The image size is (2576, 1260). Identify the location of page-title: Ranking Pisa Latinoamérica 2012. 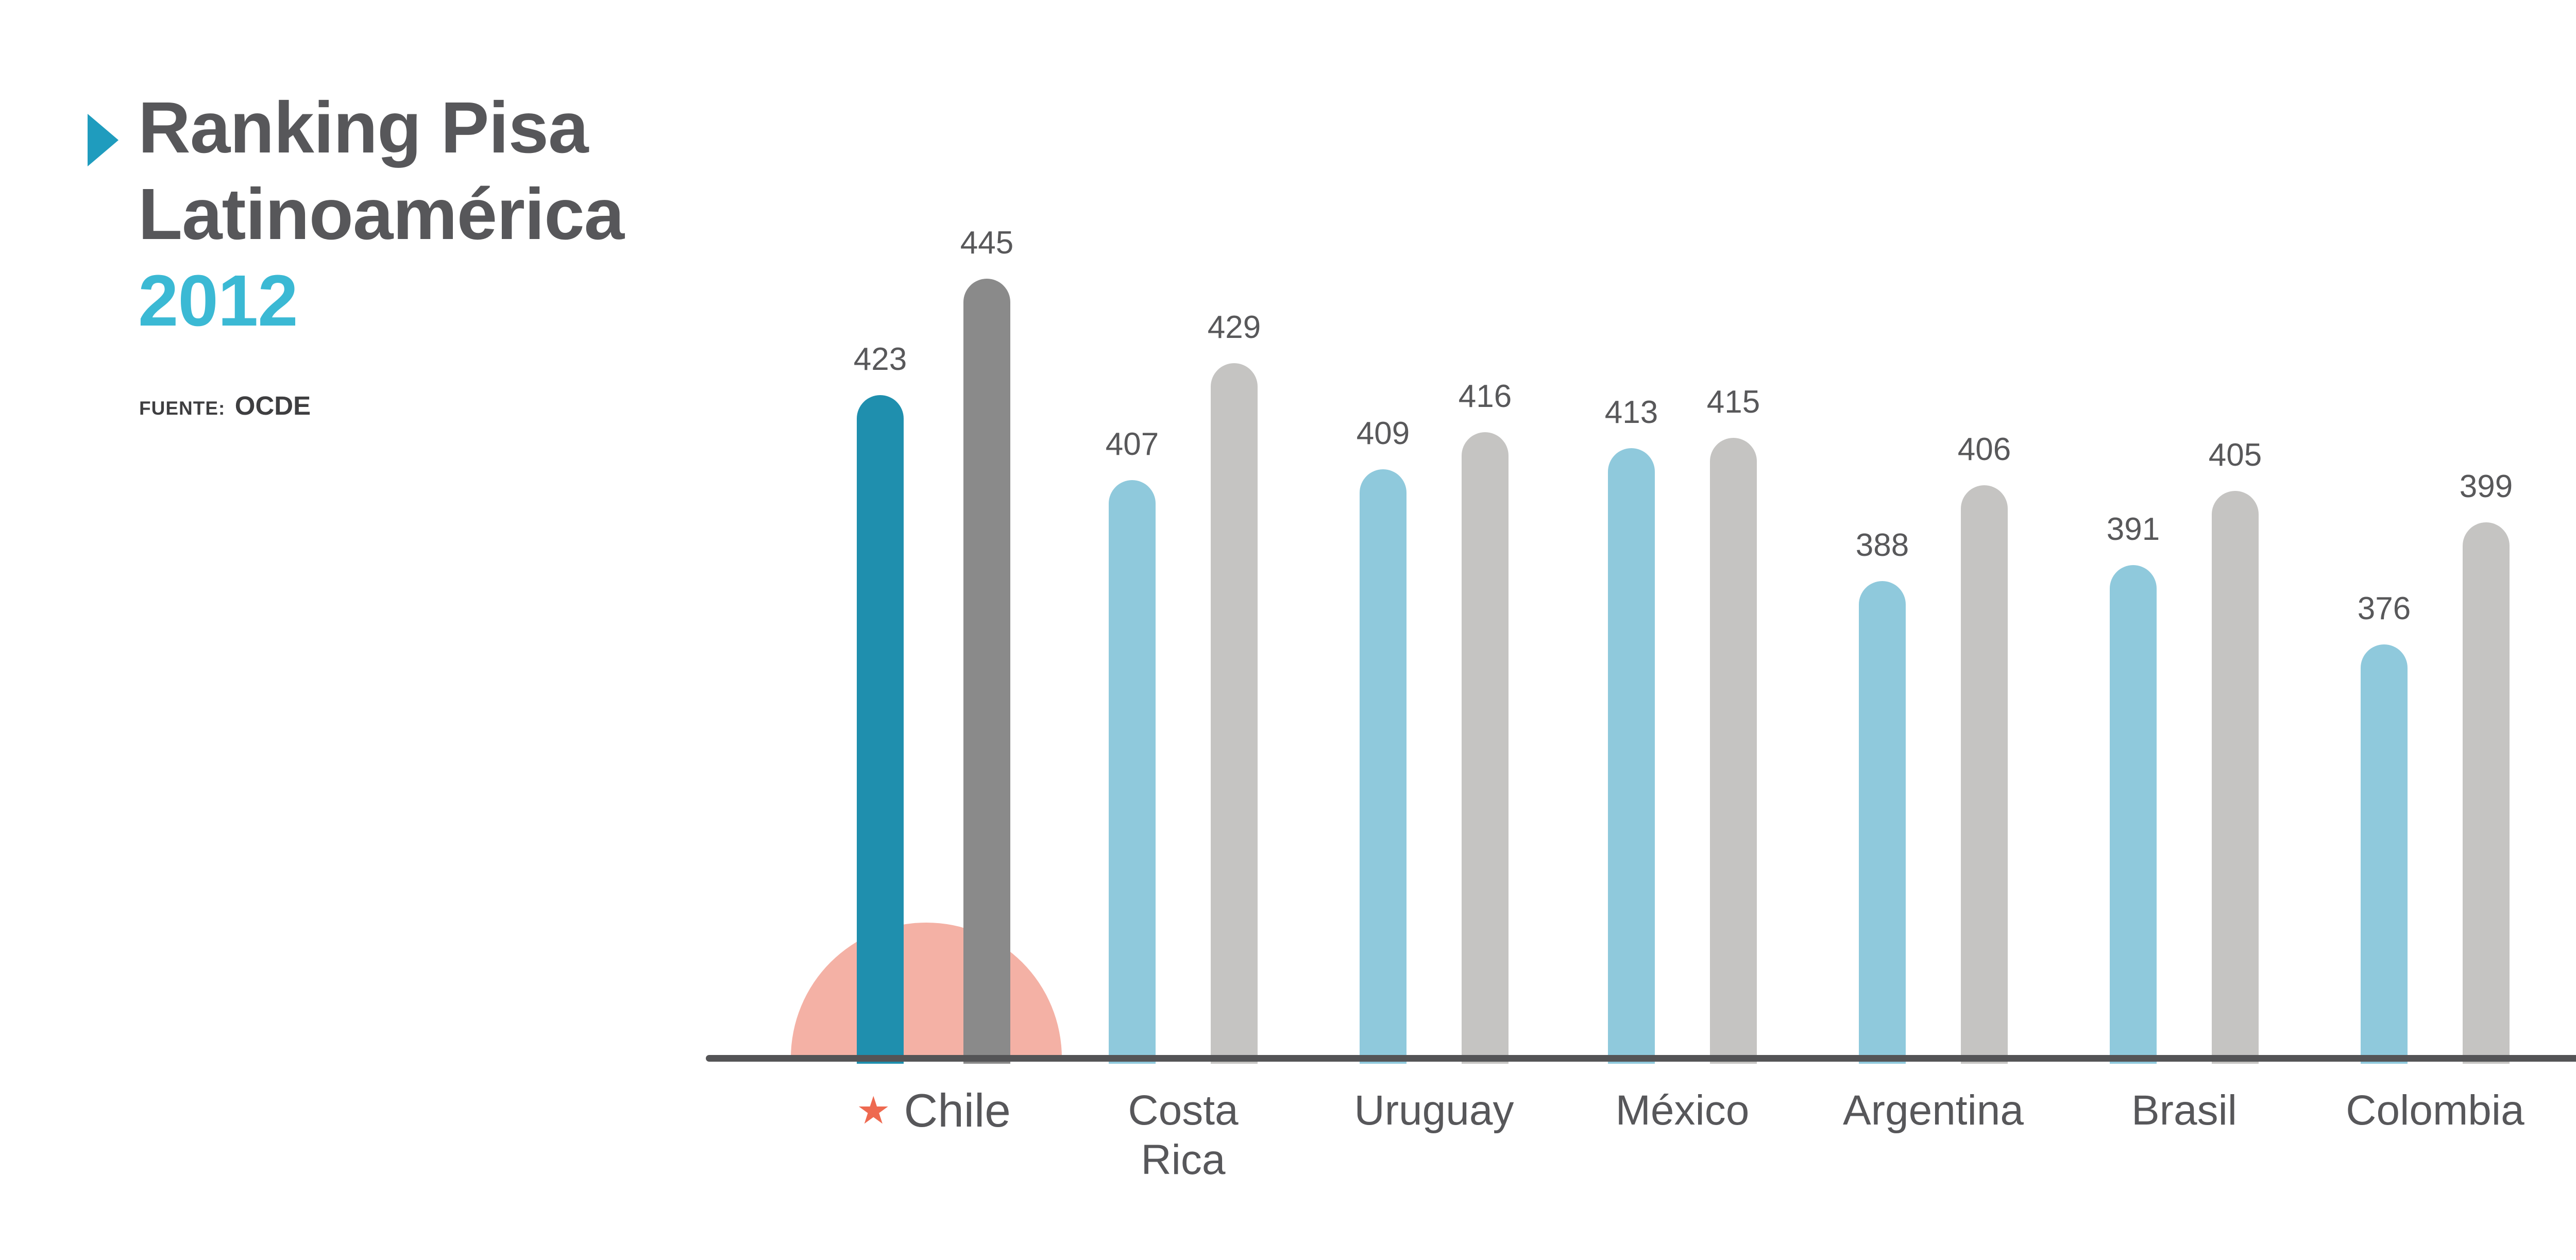
(381, 214).